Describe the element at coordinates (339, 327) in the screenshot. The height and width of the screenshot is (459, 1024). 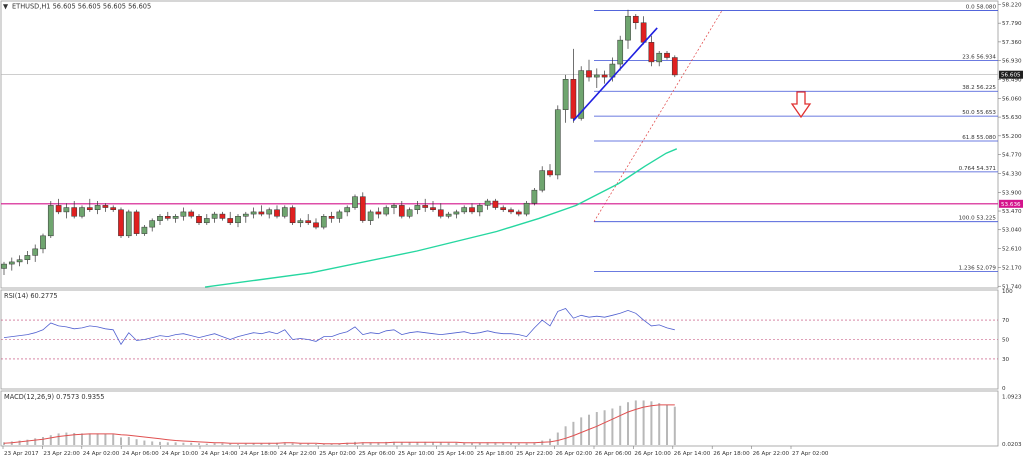
I see `rsi-line` at that location.